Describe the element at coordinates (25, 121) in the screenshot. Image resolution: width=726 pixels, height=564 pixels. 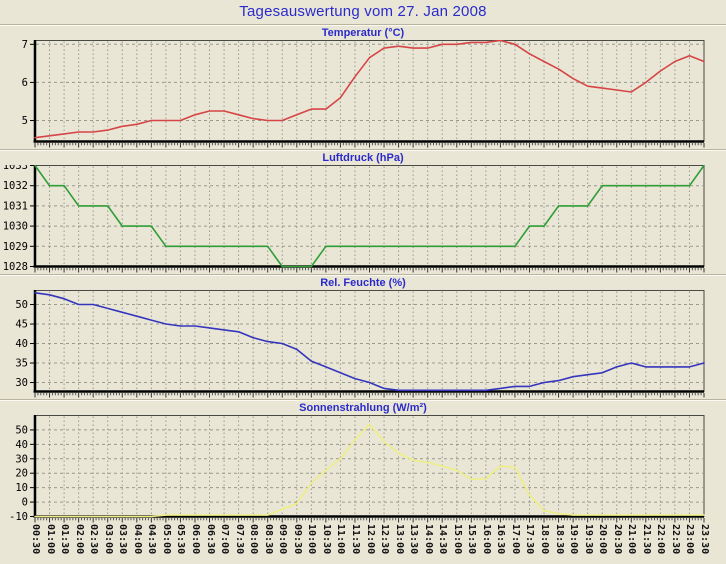
I see `y-axis-label: 5` at that location.